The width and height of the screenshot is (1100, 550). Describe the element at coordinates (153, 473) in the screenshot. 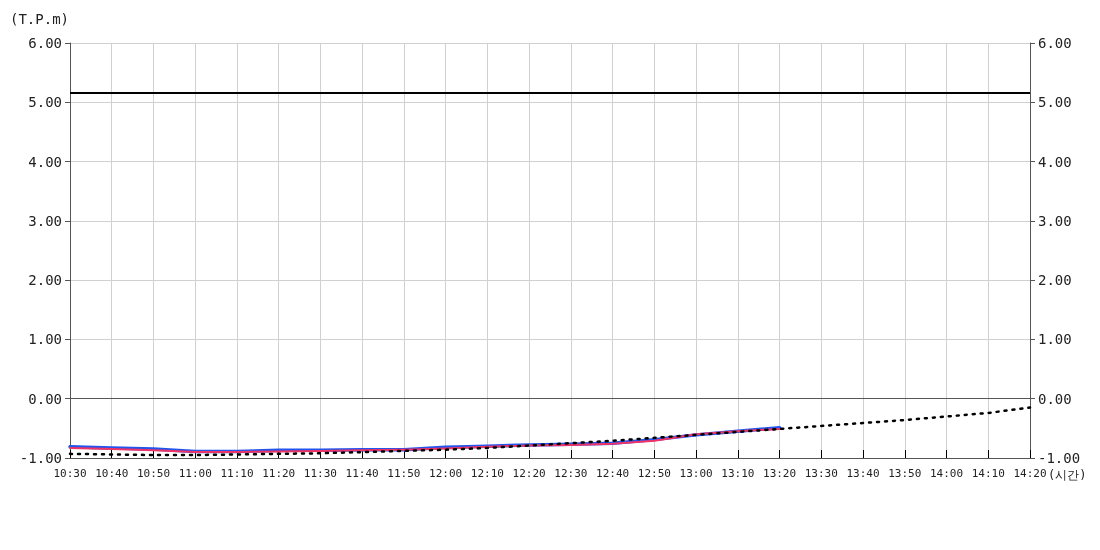

I see `x-tick-label: 10:50` at that location.